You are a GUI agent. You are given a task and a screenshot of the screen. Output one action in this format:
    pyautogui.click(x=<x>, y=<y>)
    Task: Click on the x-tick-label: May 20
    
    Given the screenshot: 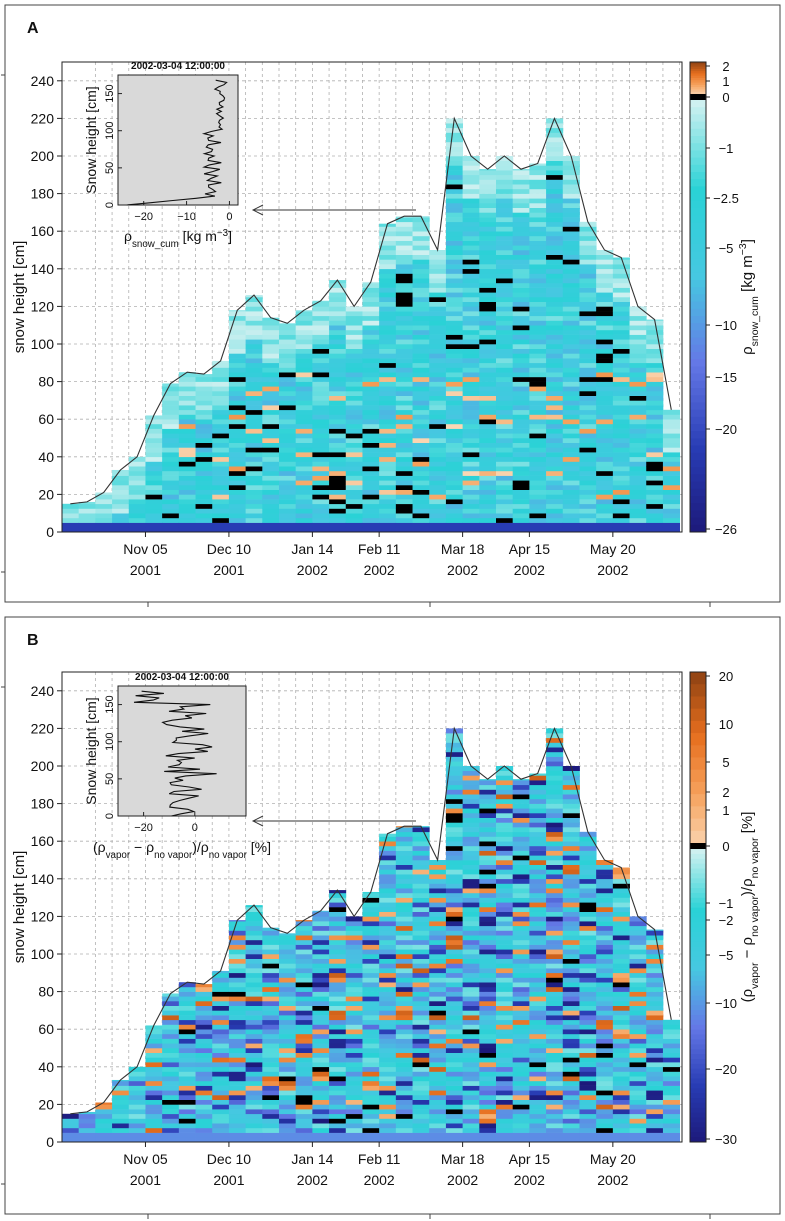 What is the action you would take?
    pyautogui.click(x=613, y=1159)
    